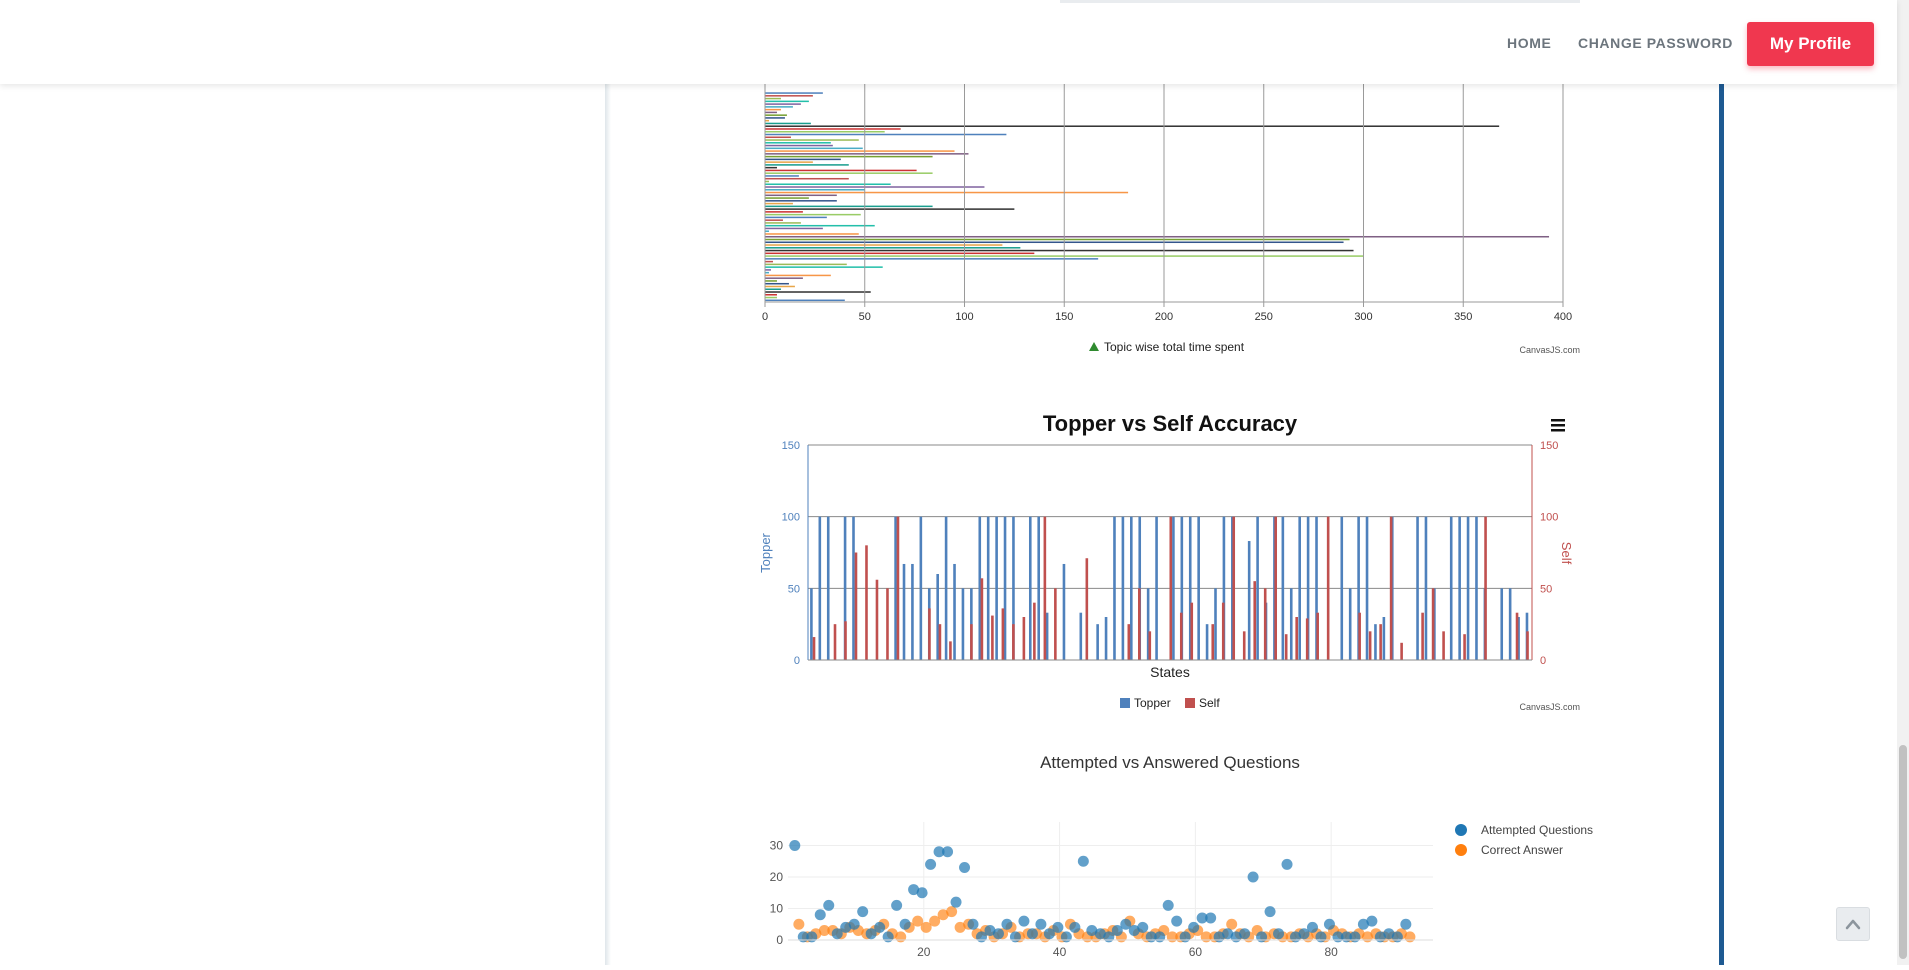  Describe the element at coordinates (1331, 952) in the screenshot. I see `x-tick-label: 80` at that location.